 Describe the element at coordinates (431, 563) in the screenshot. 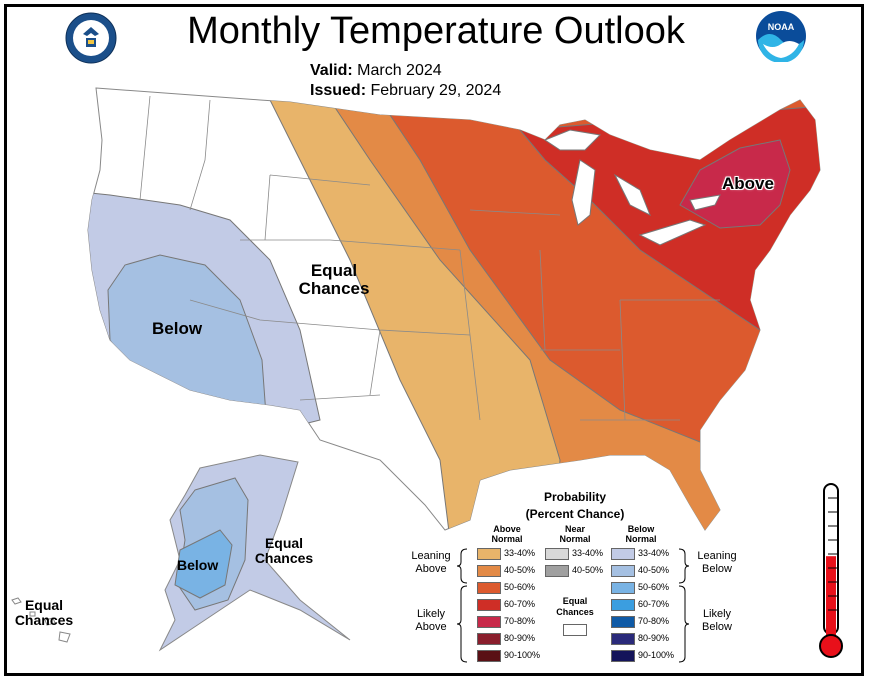

I see `legend-leaning-above: Leaning Above` at that location.